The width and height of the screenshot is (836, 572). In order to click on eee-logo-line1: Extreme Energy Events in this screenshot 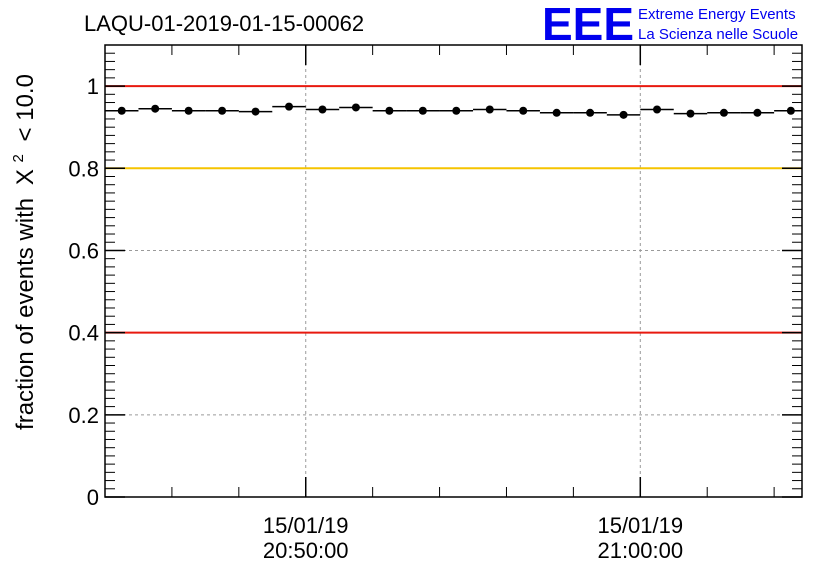, I will do `click(717, 14)`.